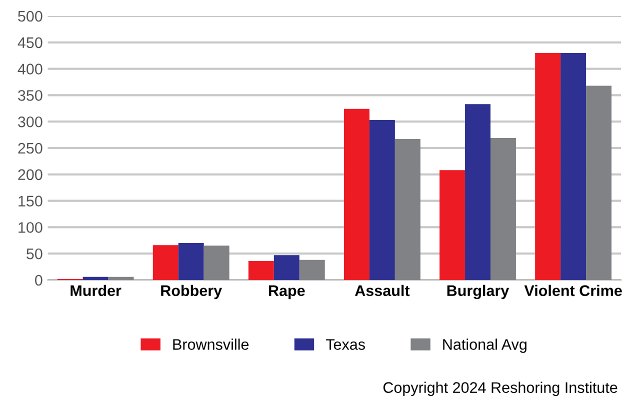 This screenshot has width=637, height=400. Describe the element at coordinates (478, 292) in the screenshot. I see `x-tick-label: Burglary` at that location.